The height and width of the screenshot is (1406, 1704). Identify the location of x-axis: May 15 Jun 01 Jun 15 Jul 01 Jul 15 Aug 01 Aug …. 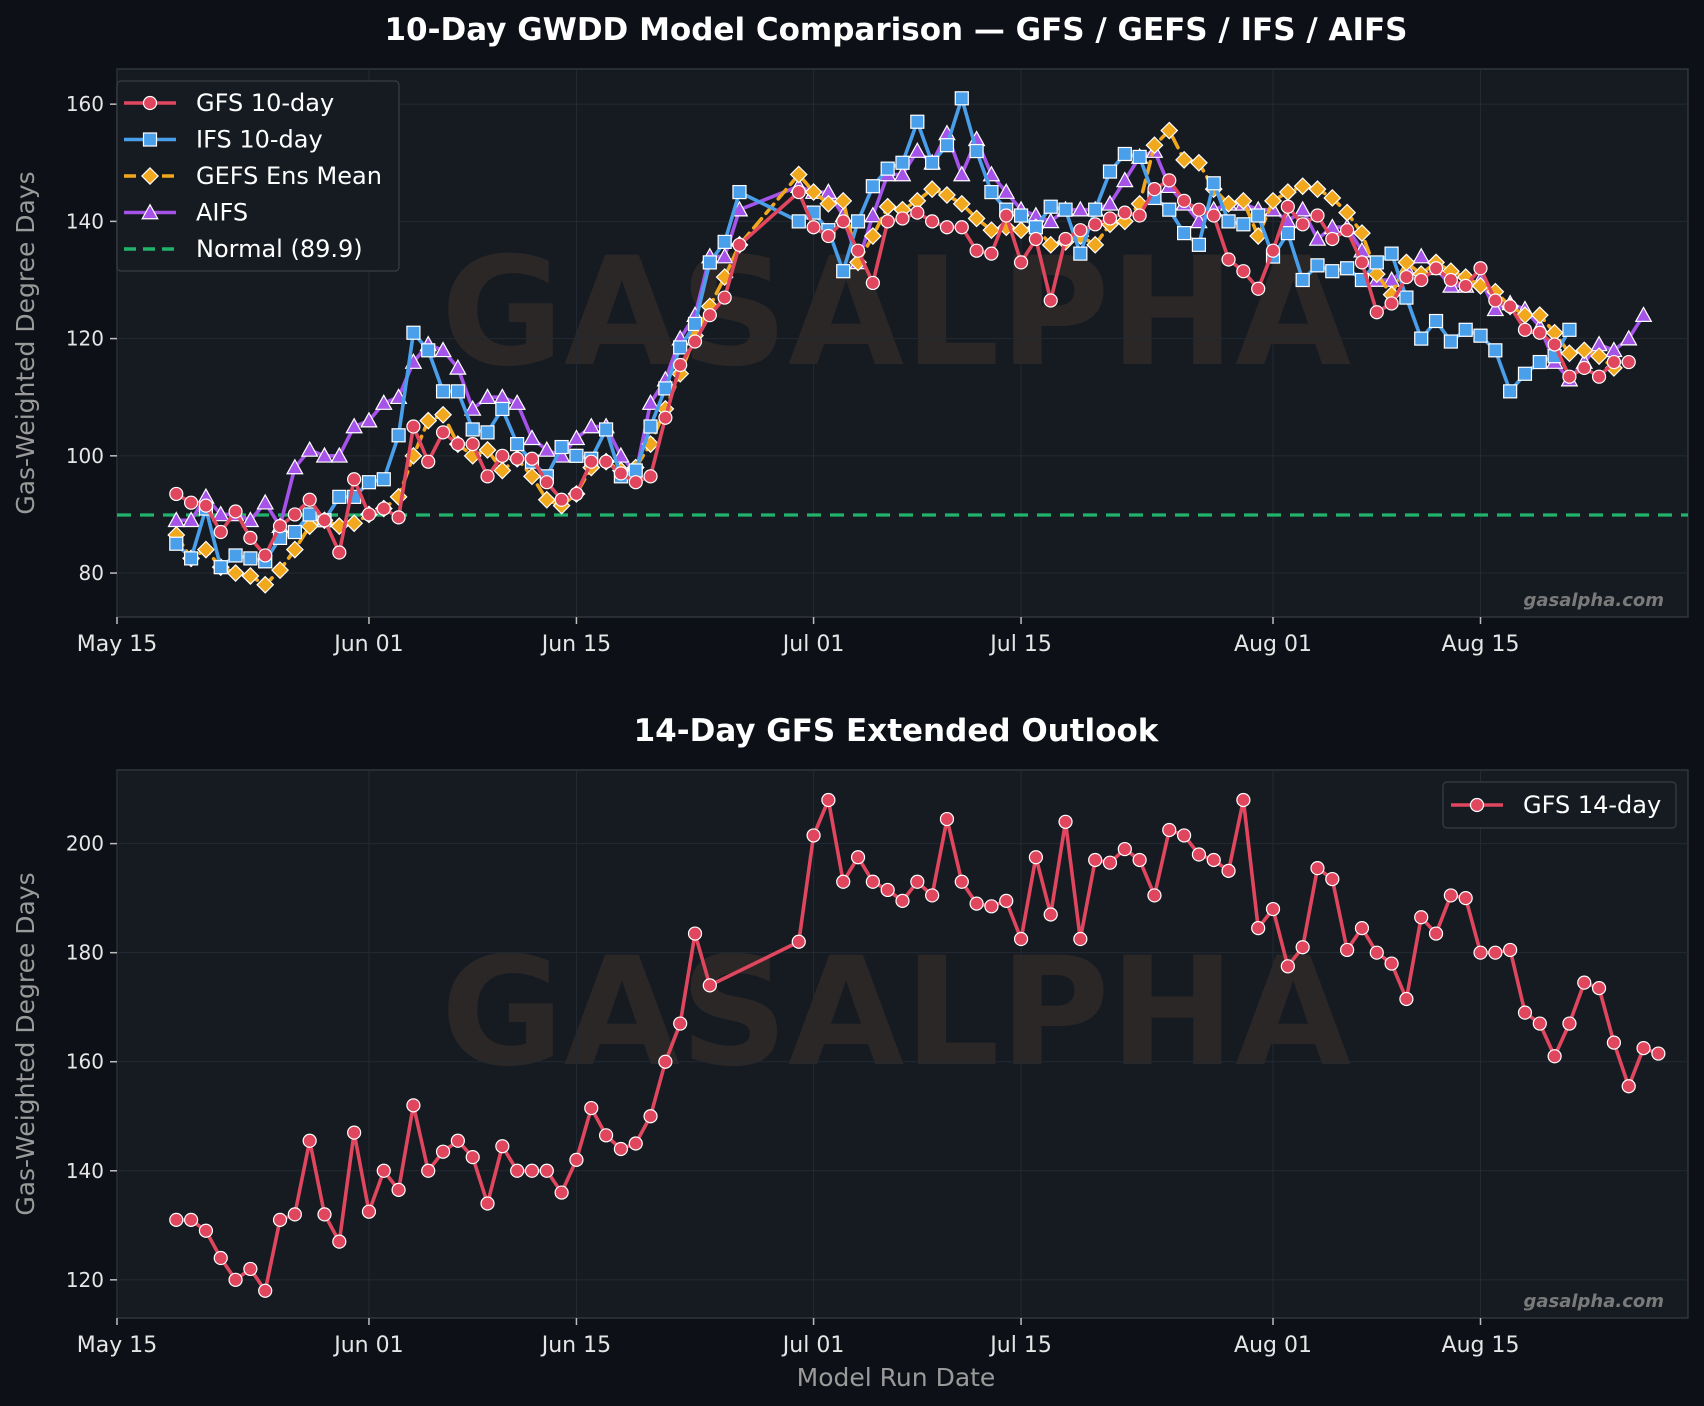
(798, 637).